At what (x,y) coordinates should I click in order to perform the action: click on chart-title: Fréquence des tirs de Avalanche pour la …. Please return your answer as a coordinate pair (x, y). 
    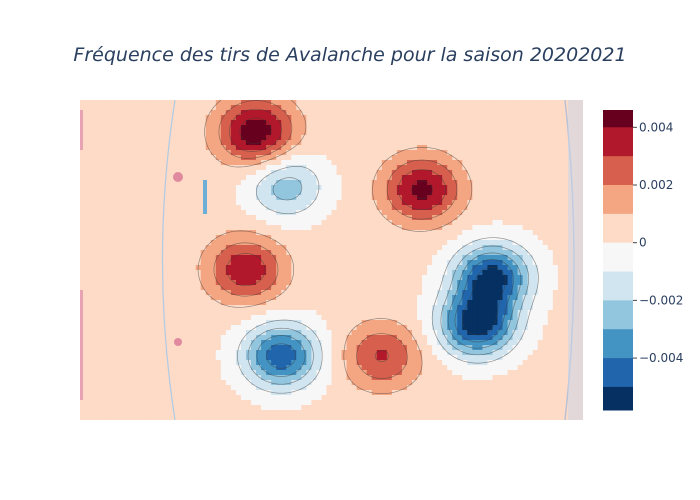
    Looking at the image, I should click on (350, 55).